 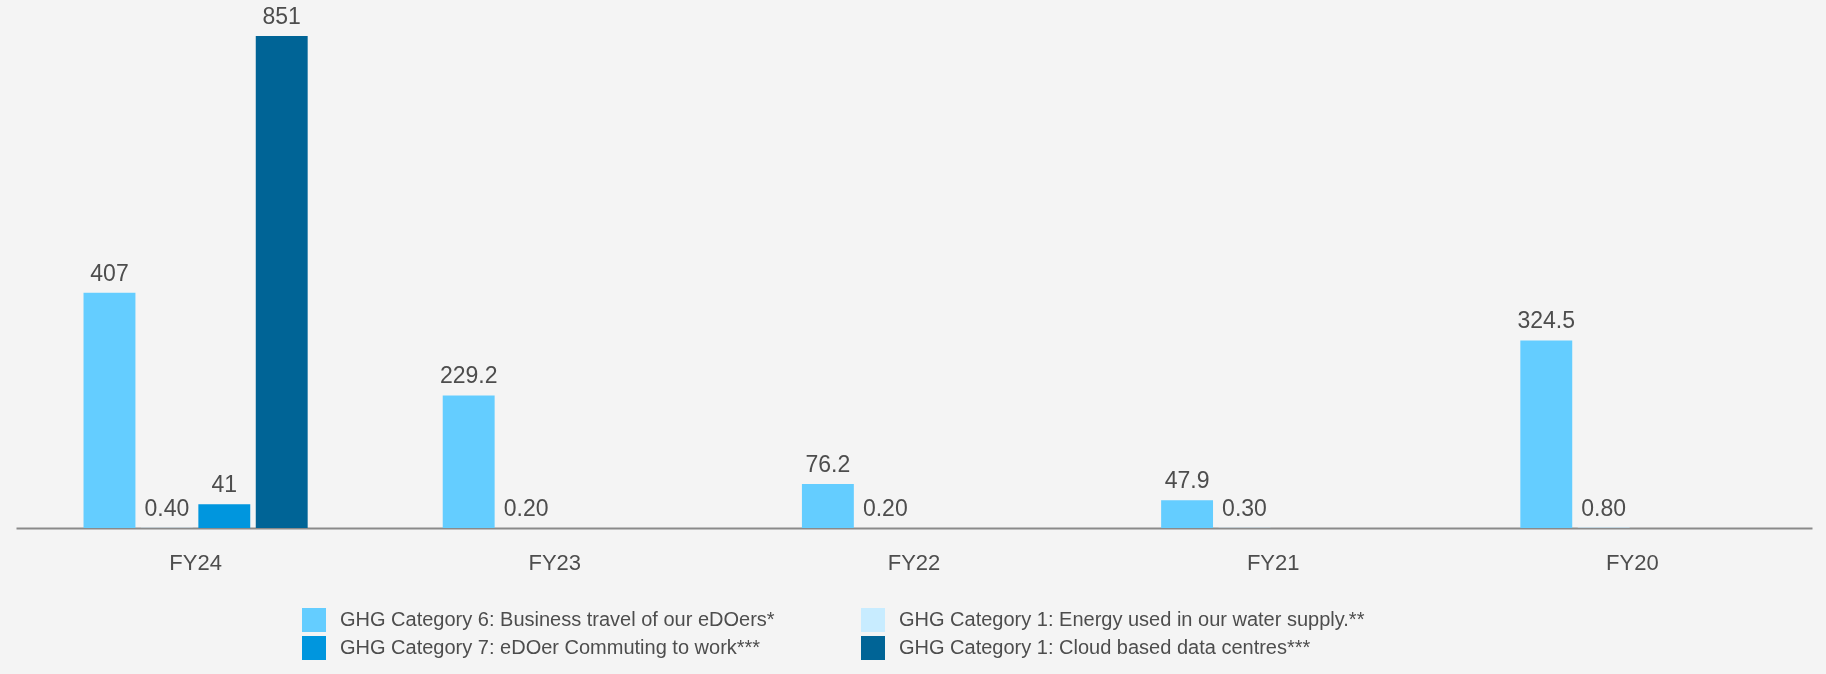 What do you see at coordinates (555, 562) in the screenshot?
I see `x-tick-label: FY23` at bounding box center [555, 562].